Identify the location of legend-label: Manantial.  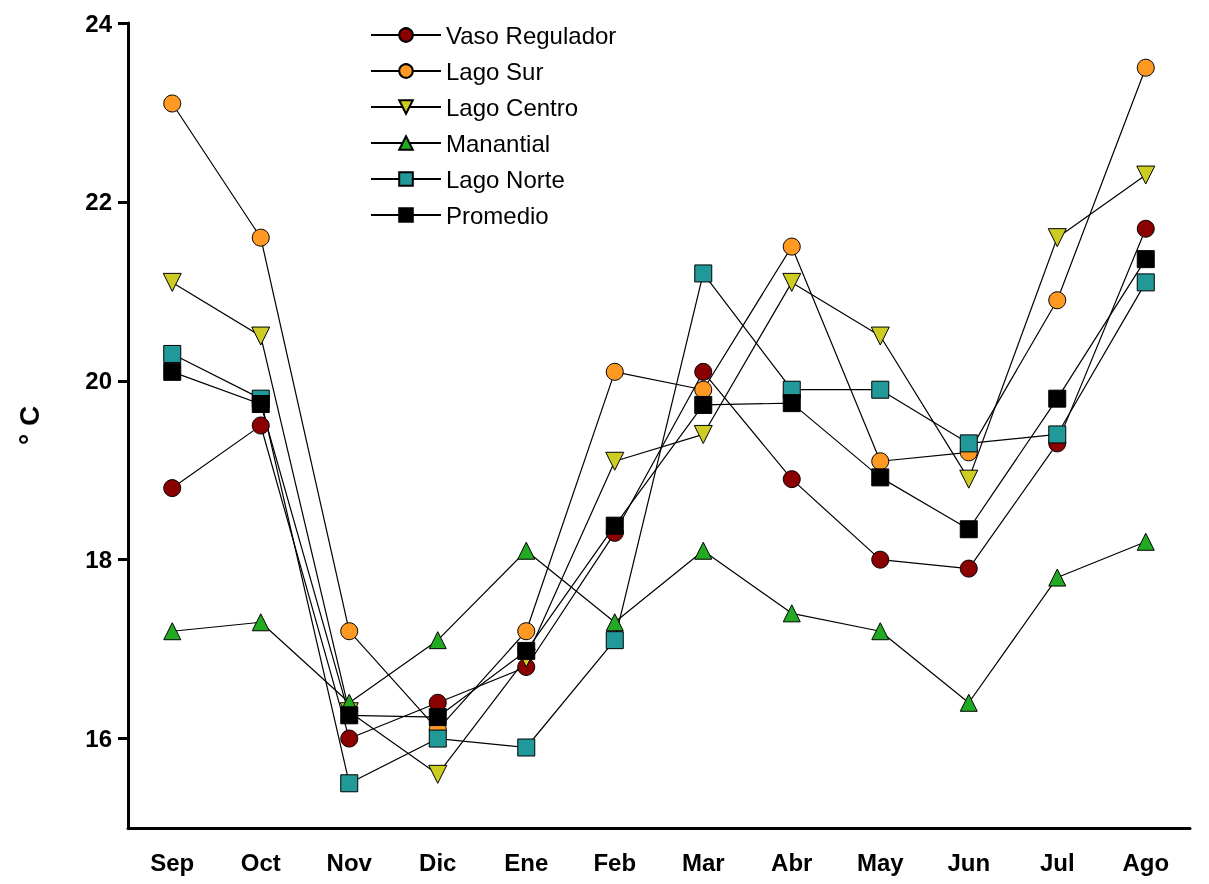
(498, 143).